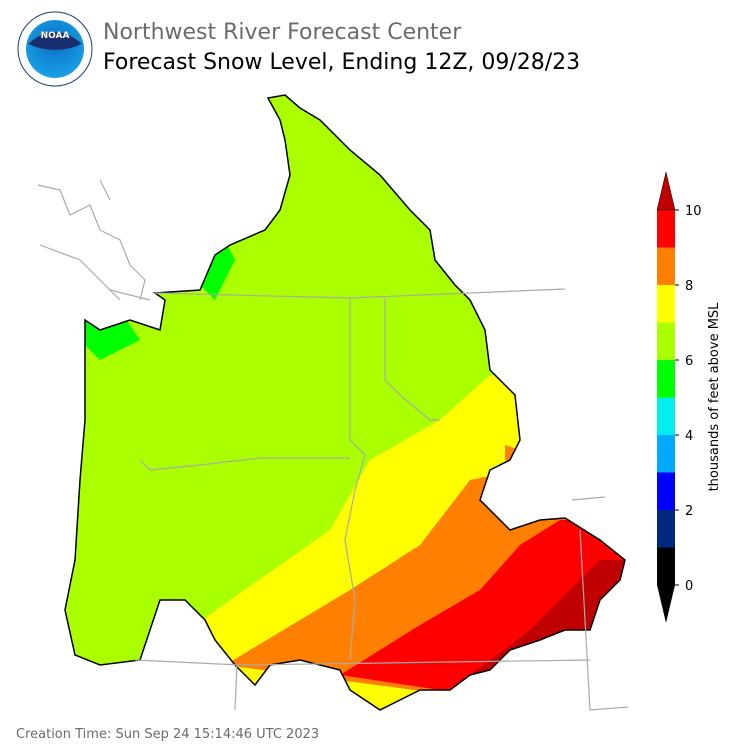 The width and height of the screenshot is (756, 756). What do you see at coordinates (689, 511) in the screenshot?
I see `colorbar-tick-label: 2` at bounding box center [689, 511].